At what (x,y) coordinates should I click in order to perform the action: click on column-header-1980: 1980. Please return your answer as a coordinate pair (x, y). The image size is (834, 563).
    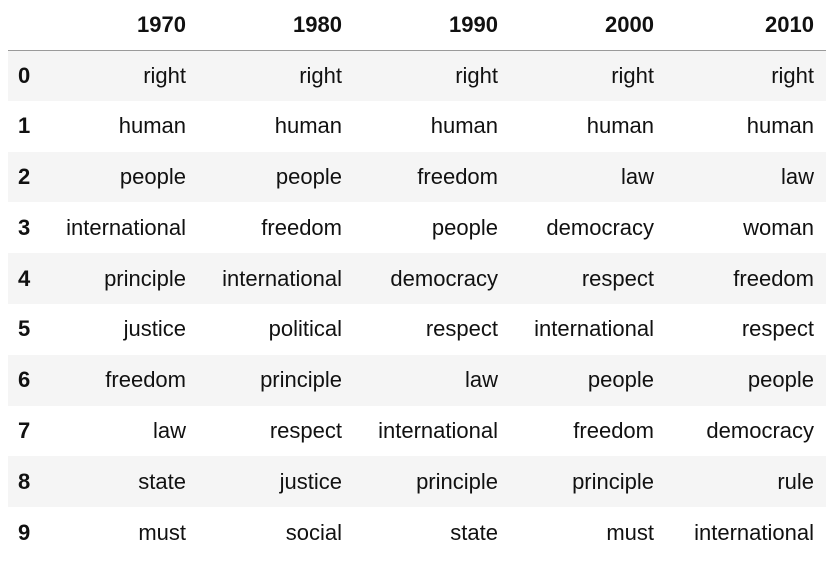
    Looking at the image, I should click on (276, 25).